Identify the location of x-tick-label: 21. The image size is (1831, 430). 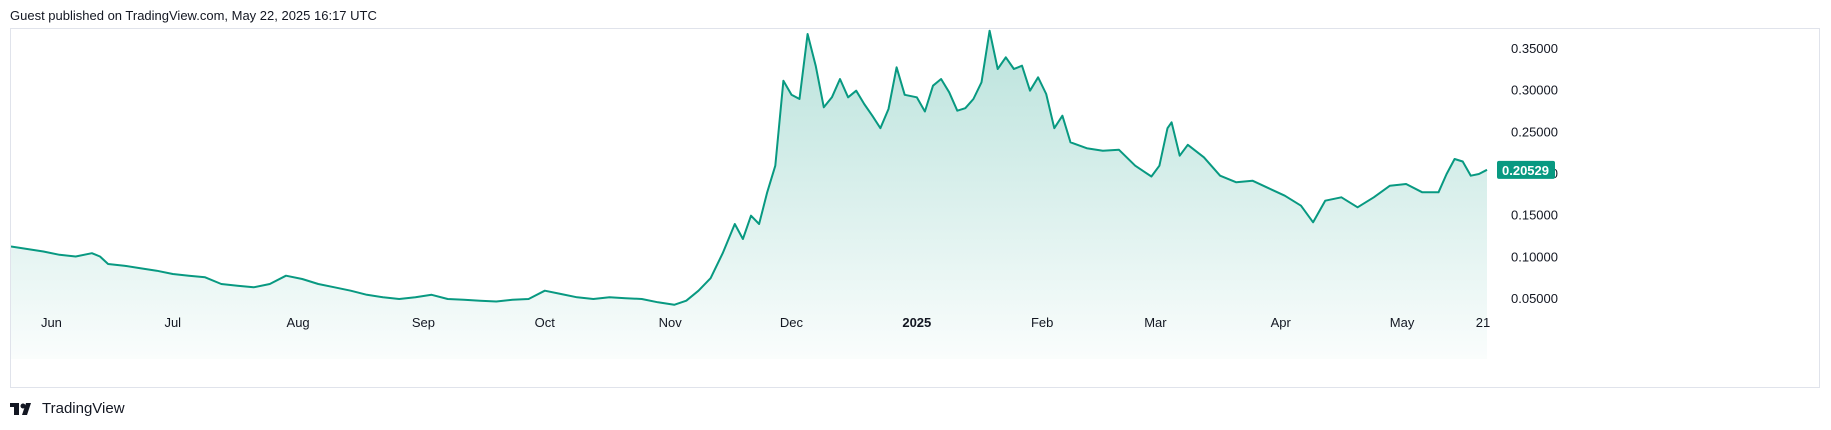
(1483, 322).